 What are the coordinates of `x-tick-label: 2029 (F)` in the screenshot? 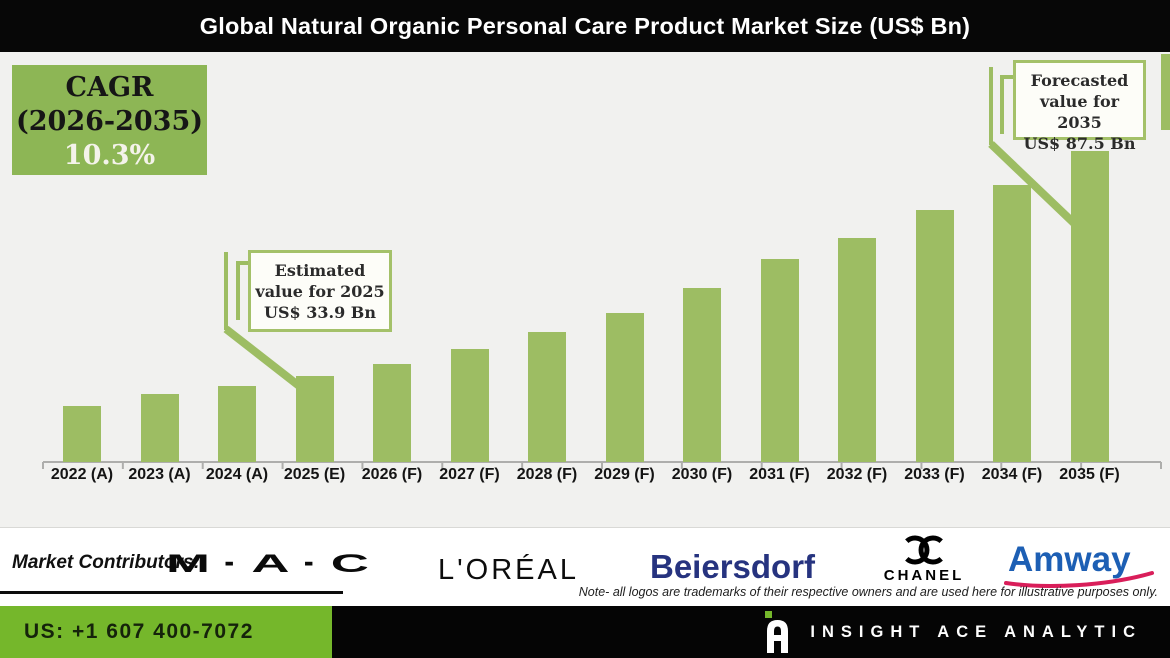 It's located at (624, 474).